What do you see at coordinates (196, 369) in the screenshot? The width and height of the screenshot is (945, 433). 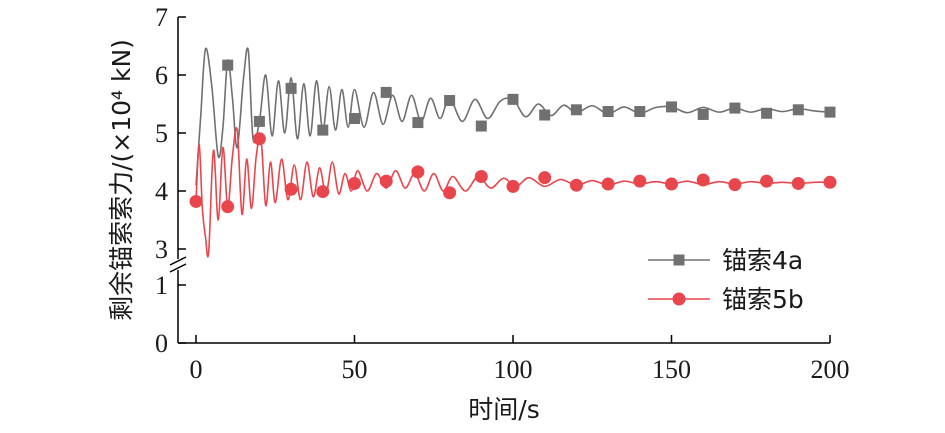 I see `x-tick-label: 0` at bounding box center [196, 369].